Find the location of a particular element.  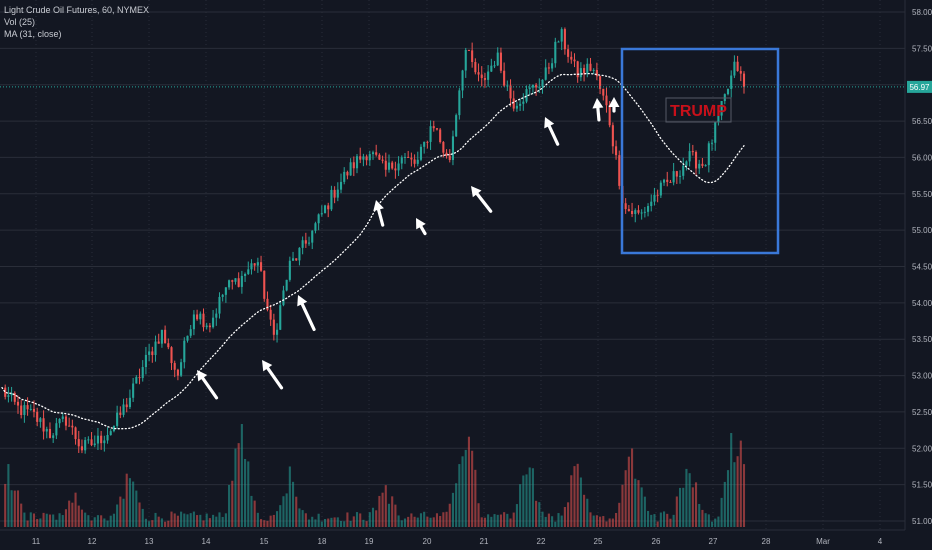

symbol-title: Light Crude Oil Futures, 60, NYMEX is located at coordinates (77, 10).